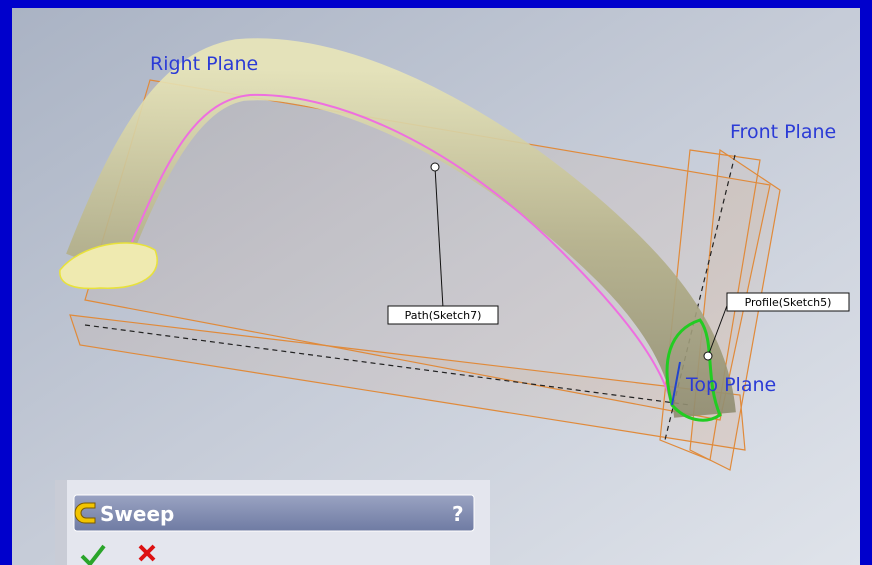 The width and height of the screenshot is (872, 565). What do you see at coordinates (676, 383) in the screenshot?
I see `direction-arrow` at bounding box center [676, 383].